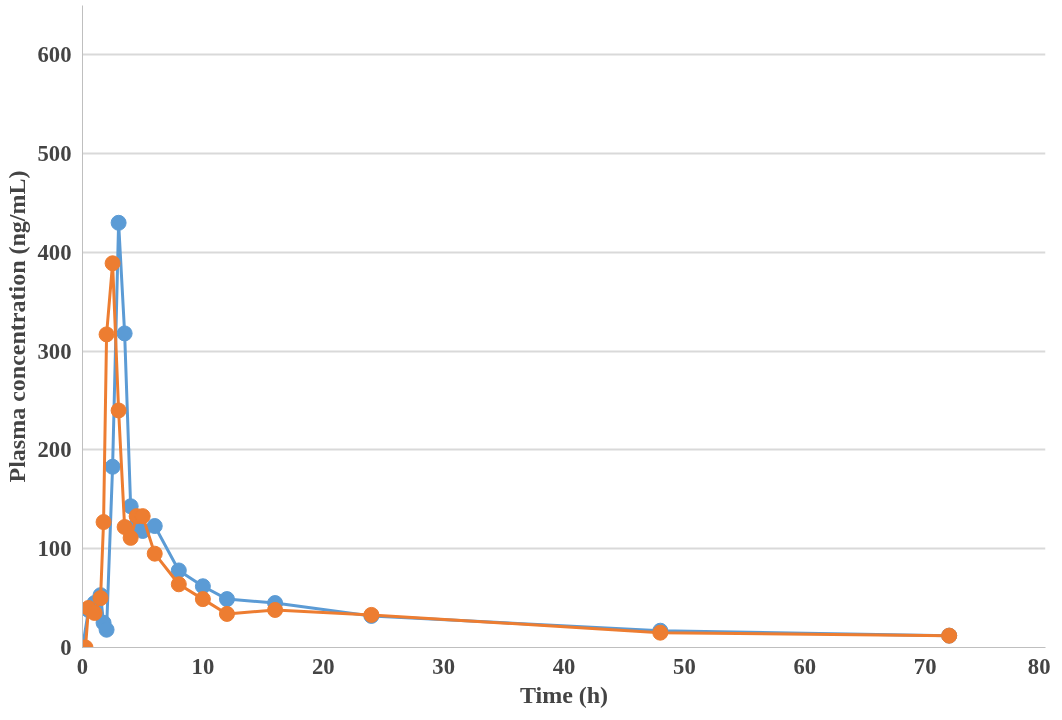 Image resolution: width=1062 pixels, height=720 pixels. Describe the element at coordinates (54, 154) in the screenshot. I see `y-tick-label: 500` at that location.